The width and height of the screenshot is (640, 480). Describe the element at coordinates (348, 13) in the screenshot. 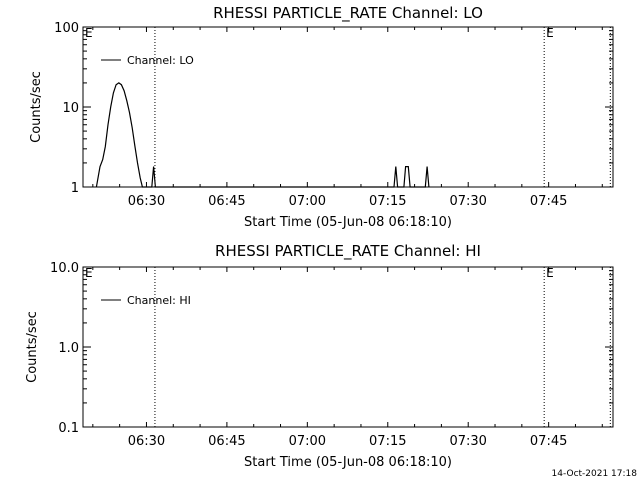

I see `chart-title: RHESSI PARTICLE_RATE Channel: LO` at that location.